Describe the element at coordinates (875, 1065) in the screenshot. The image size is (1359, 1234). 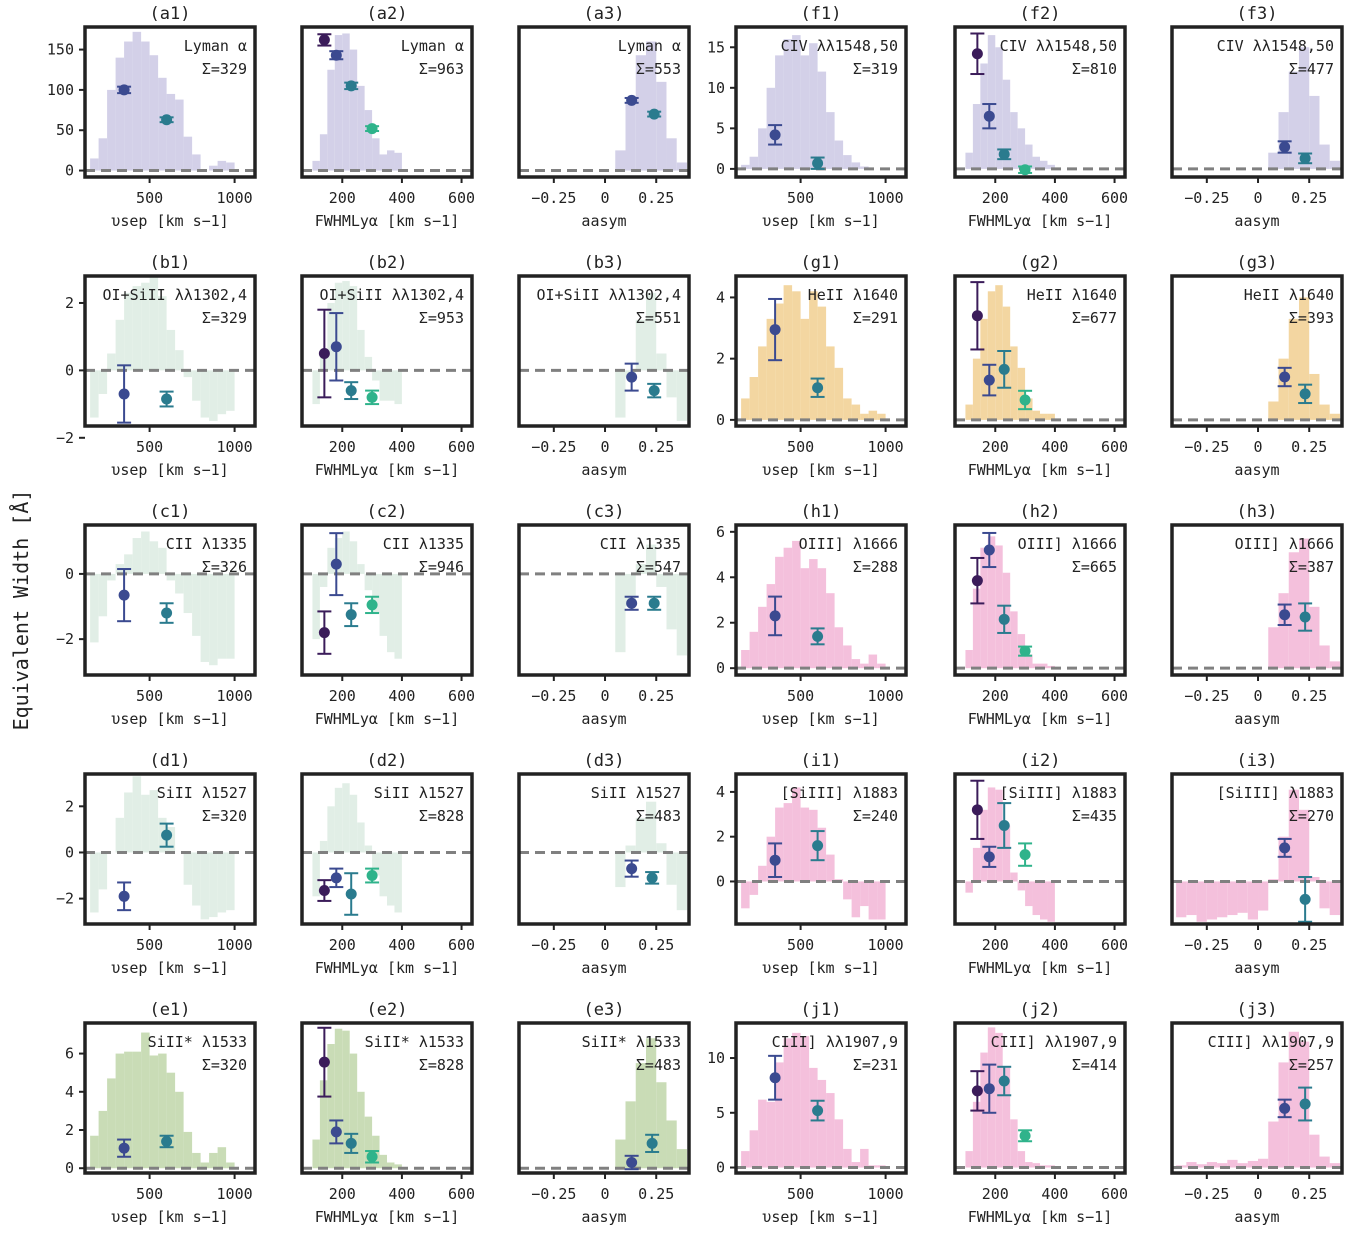
I see `sigma-label: Σ=231` at that location.